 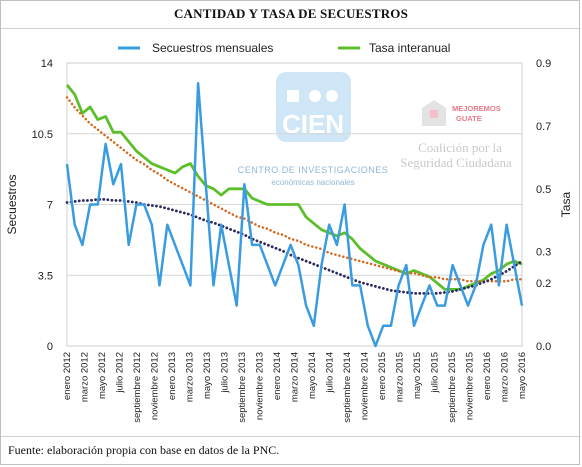 I want to click on x-tick-9: julio 2013, so click(x=225, y=373).